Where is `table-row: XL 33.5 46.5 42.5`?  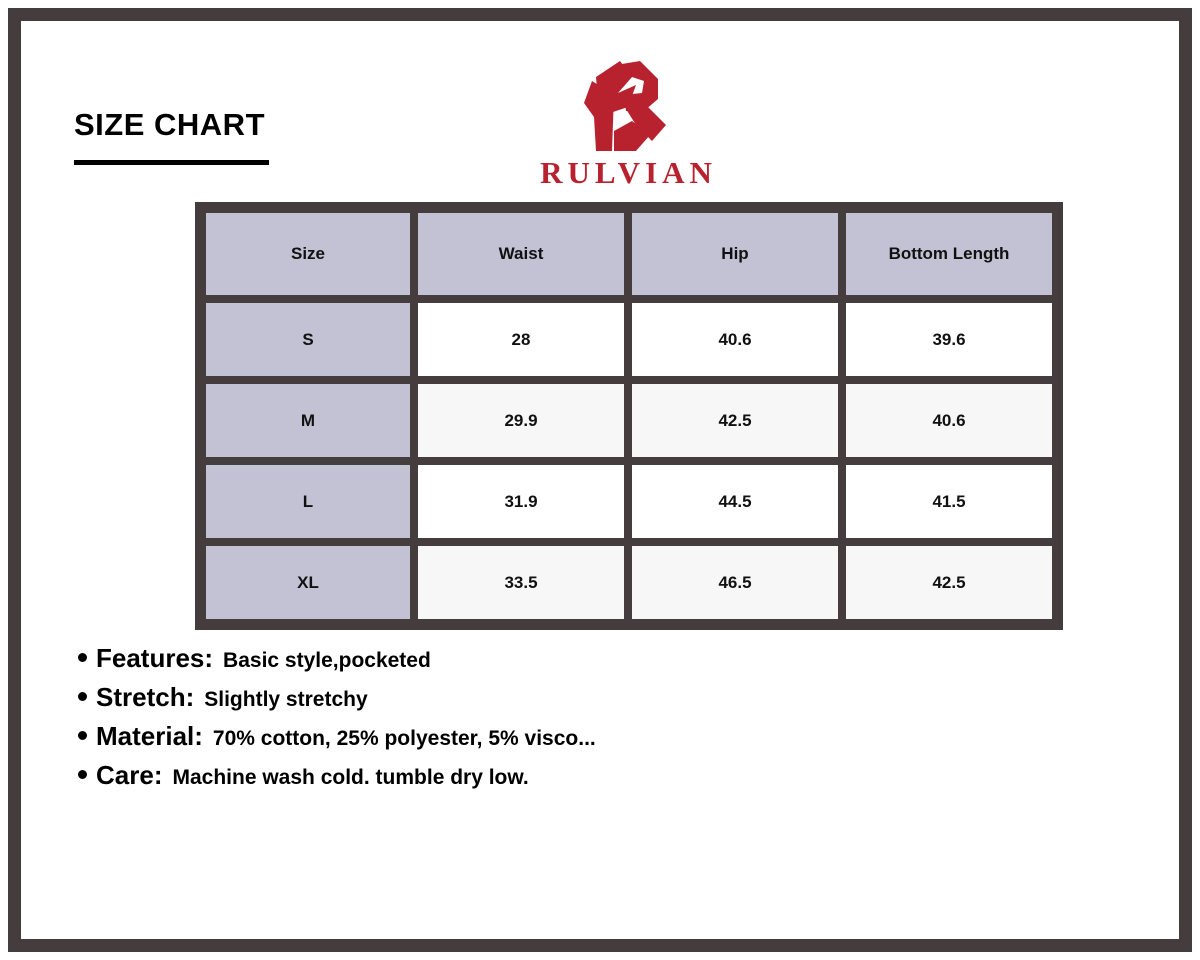 table-row: XL 33.5 46.5 42.5 is located at coordinates (629, 582).